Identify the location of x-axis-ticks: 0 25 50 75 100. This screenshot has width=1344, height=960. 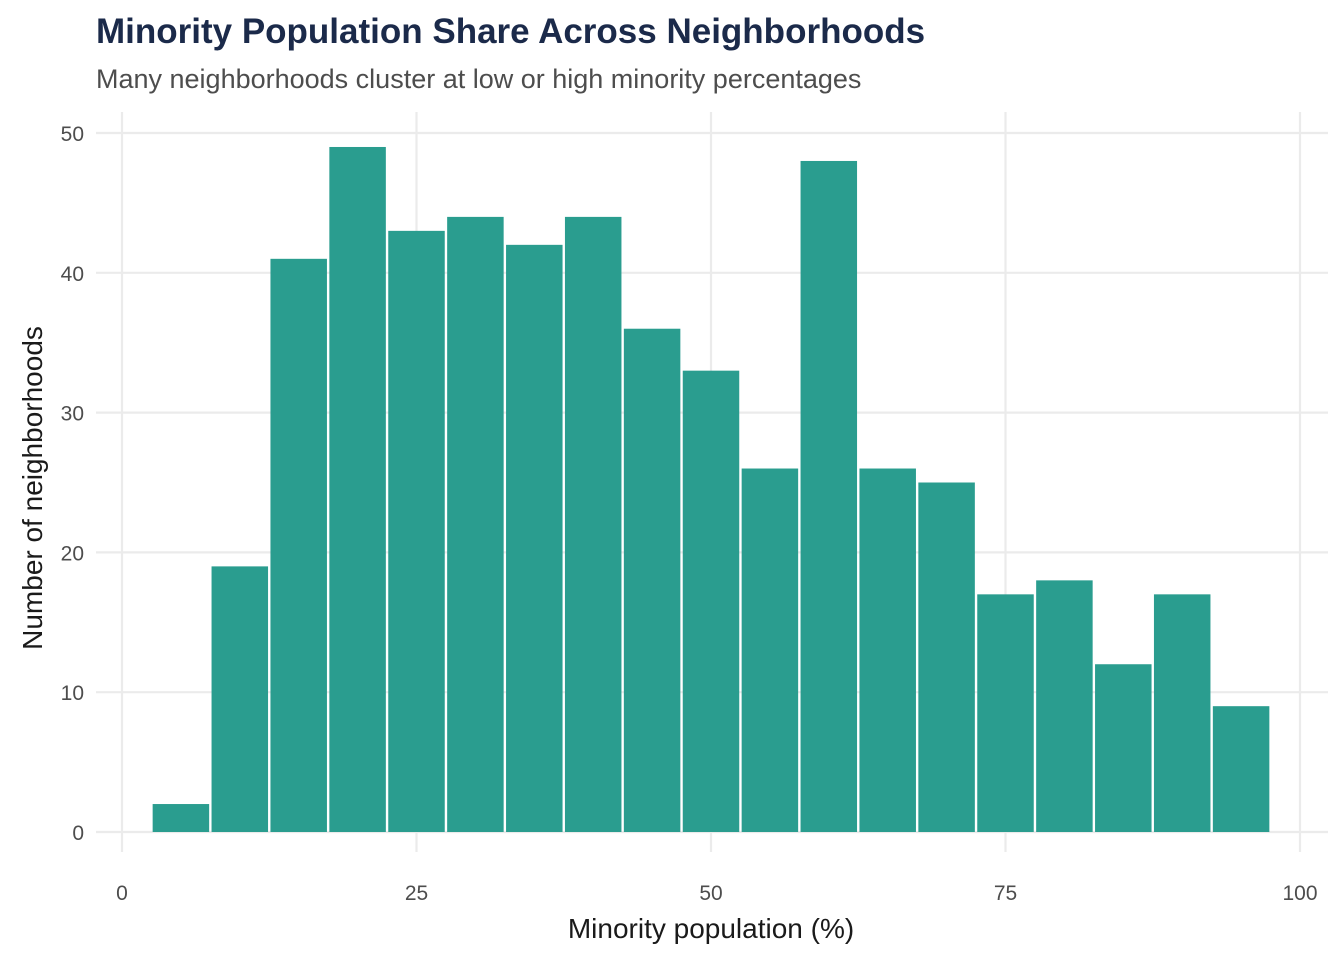
(716, 893).